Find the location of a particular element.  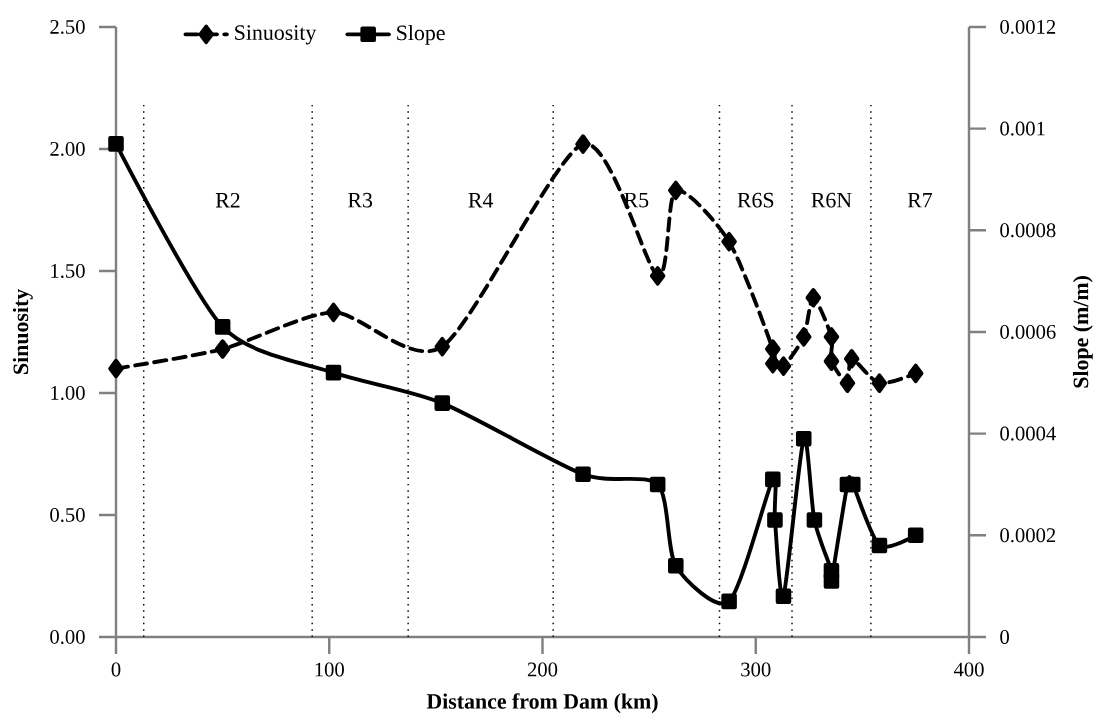

annotation: R7 is located at coordinates (920, 200).